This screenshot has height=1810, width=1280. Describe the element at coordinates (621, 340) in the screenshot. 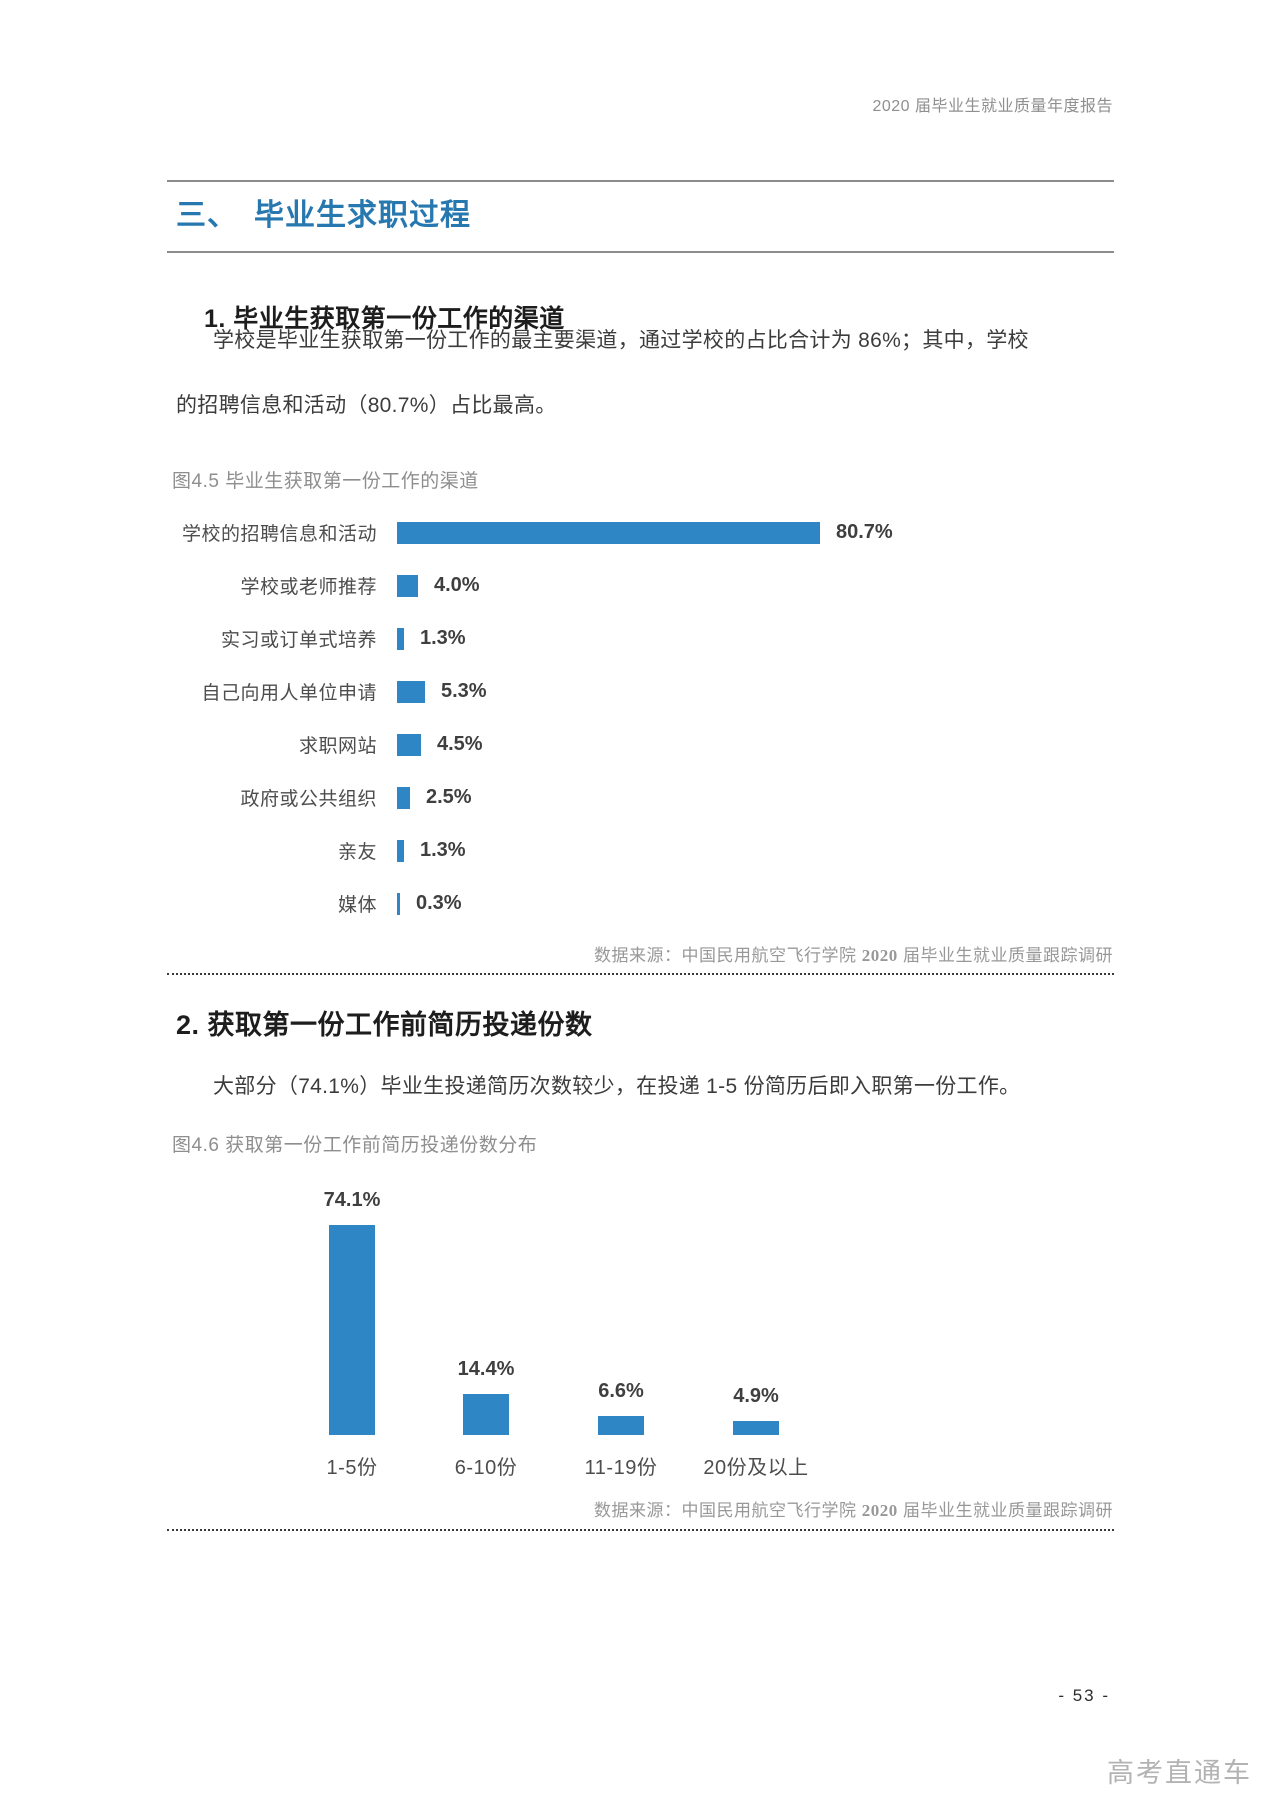

I see `paragraph-1-line-1: 学校是毕业生获取第一份工作的最主要渠道，通过学校的占比合计为 86%；其中，学校` at that location.